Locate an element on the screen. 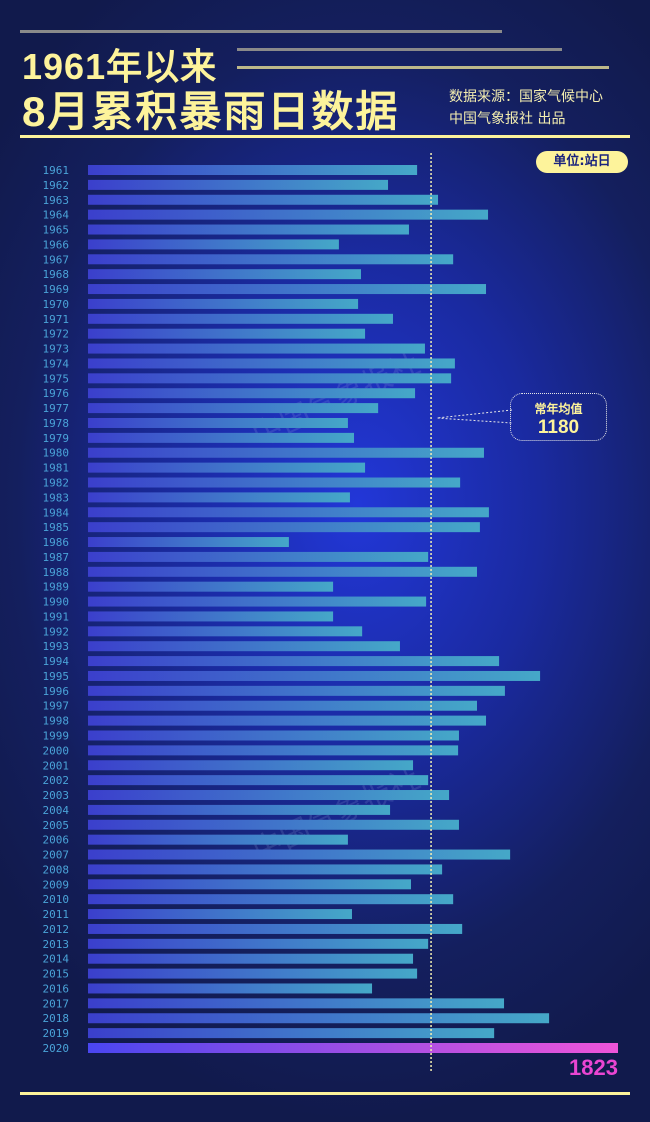 This screenshot has width=650, height=1122. data-source: 数据来源：国家气候中心 is located at coordinates (526, 97).